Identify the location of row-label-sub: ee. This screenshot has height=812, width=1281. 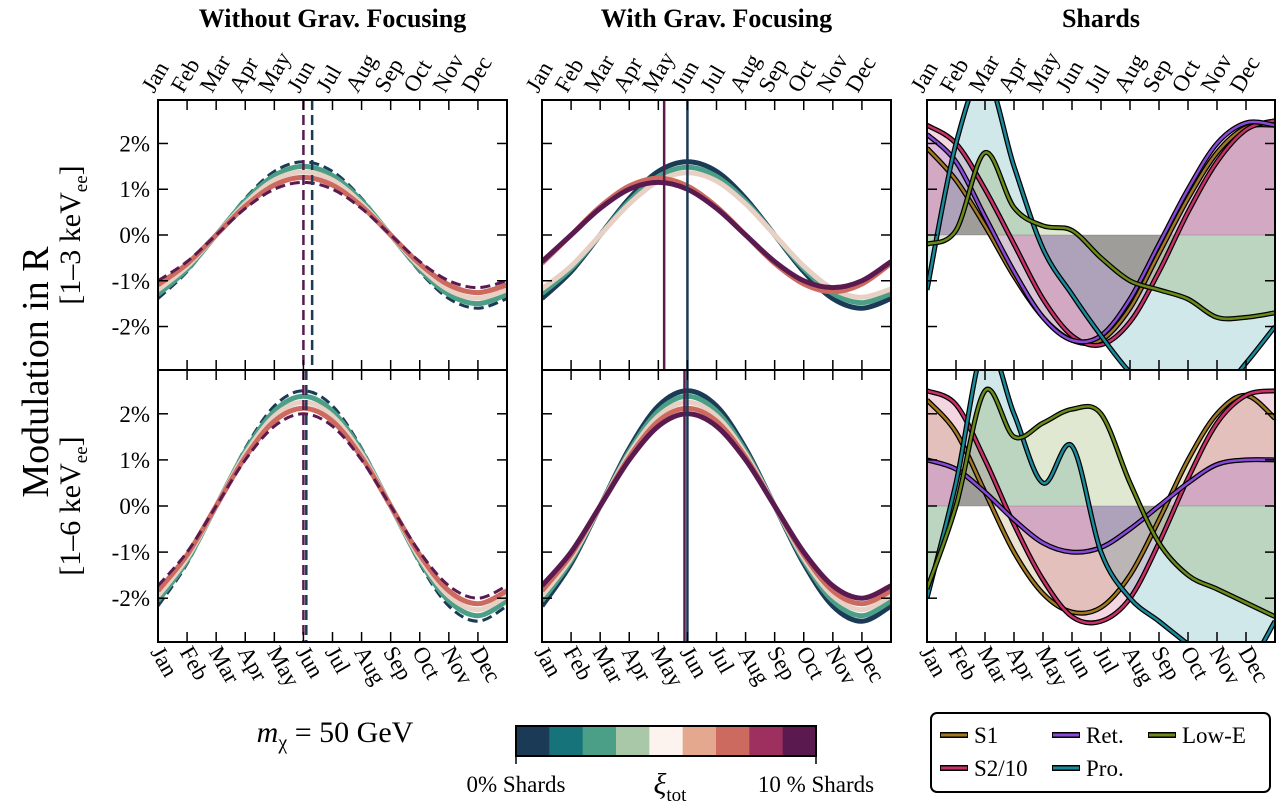
(81, 183).